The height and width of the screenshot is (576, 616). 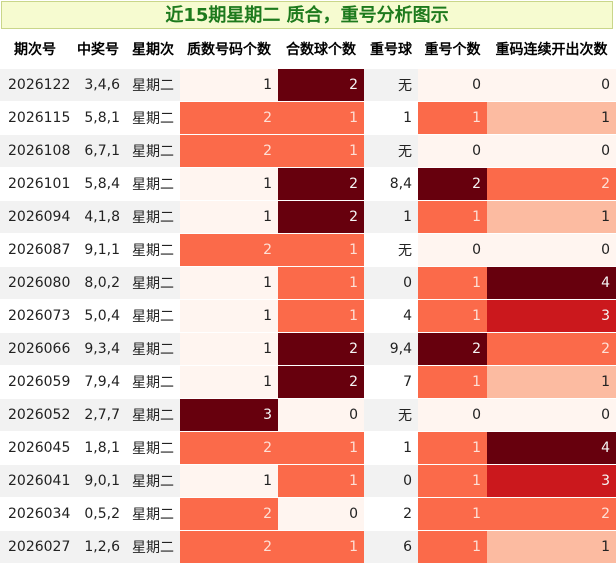 I want to click on cell-repeat-balls: 6, so click(x=391, y=547).